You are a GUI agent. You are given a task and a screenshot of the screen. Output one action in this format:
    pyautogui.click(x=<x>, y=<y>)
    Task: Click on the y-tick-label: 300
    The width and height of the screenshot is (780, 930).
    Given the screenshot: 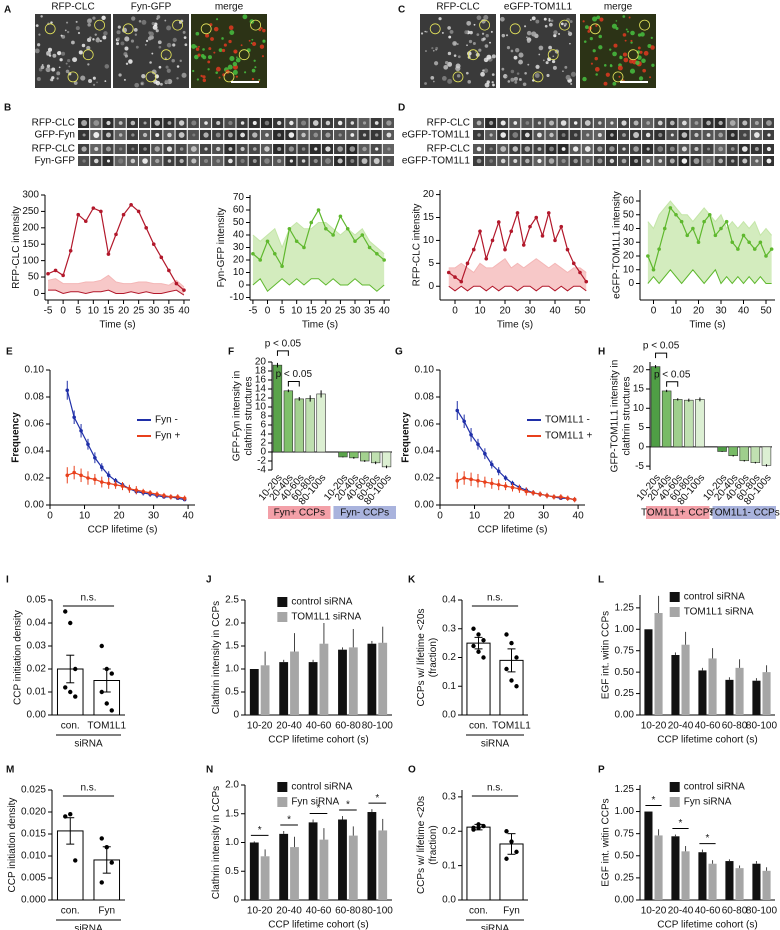 What is the action you would take?
    pyautogui.click(x=30, y=195)
    